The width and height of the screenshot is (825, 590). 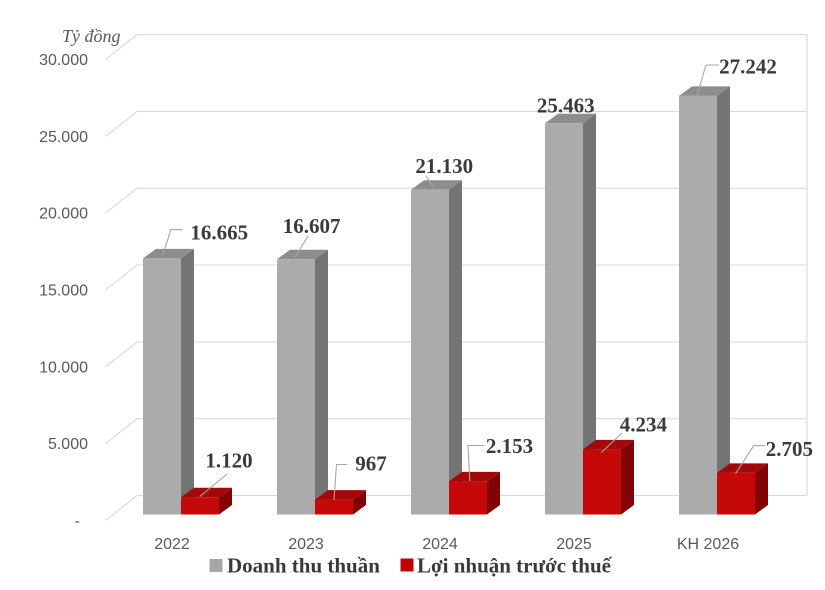 I want to click on svg-text: 10.000, so click(x=63, y=367).